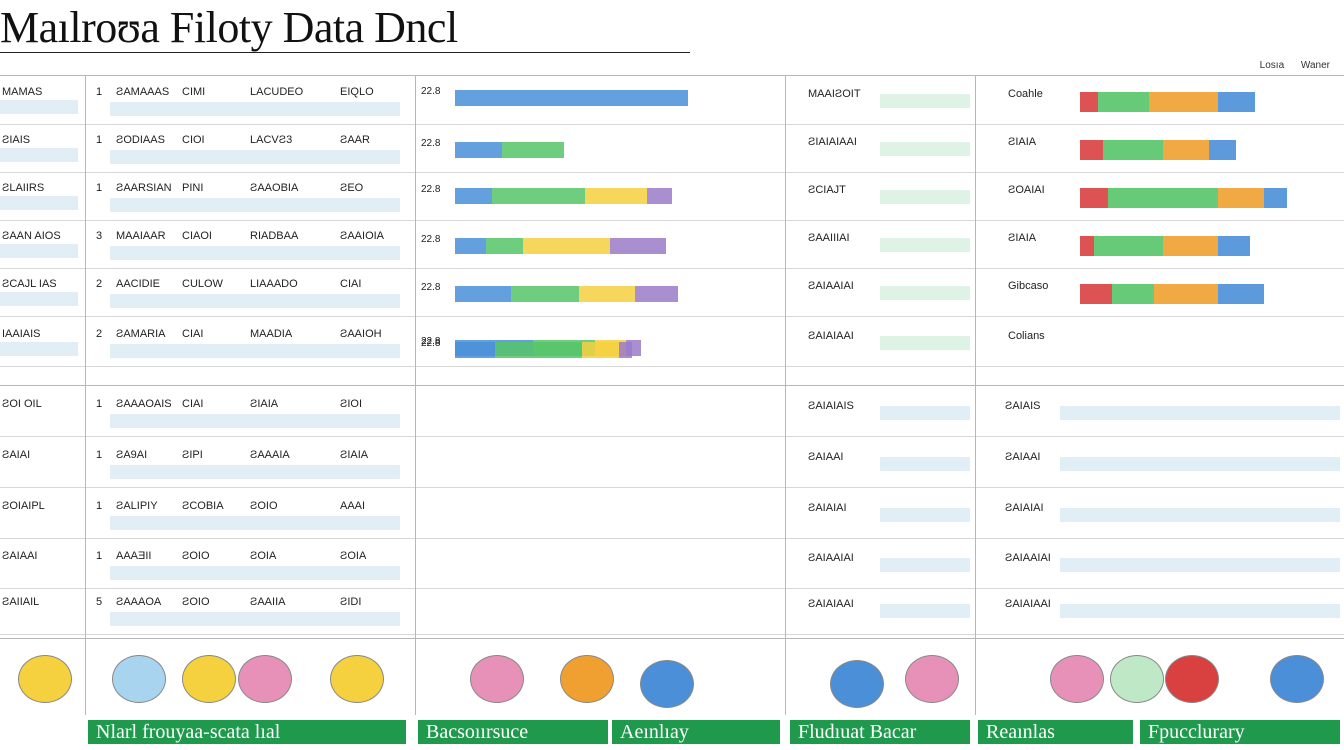 The height and width of the screenshot is (750, 1344). Describe the element at coordinates (143, 92) in the screenshot. I see `table-cell: ƧAMAAAS` at that location.